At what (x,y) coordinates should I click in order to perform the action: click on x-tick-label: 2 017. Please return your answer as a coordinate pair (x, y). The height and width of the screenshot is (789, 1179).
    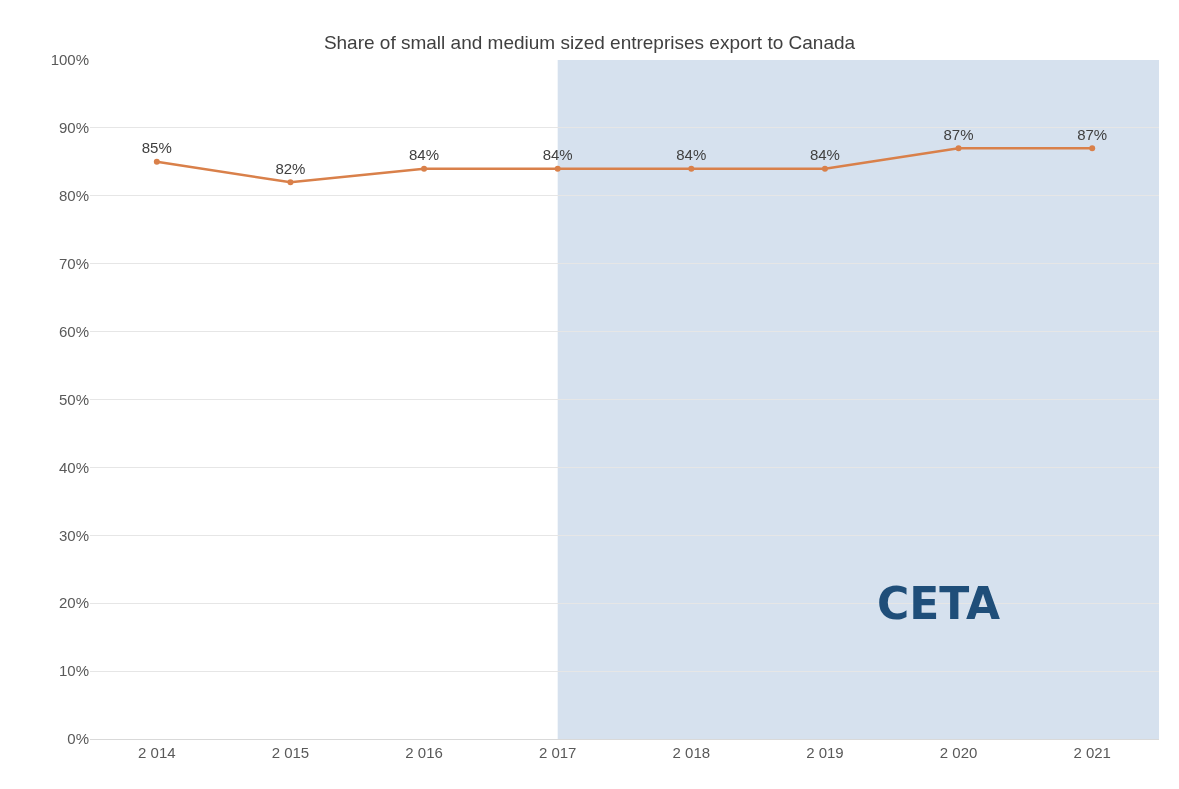
    Looking at the image, I should click on (557, 752).